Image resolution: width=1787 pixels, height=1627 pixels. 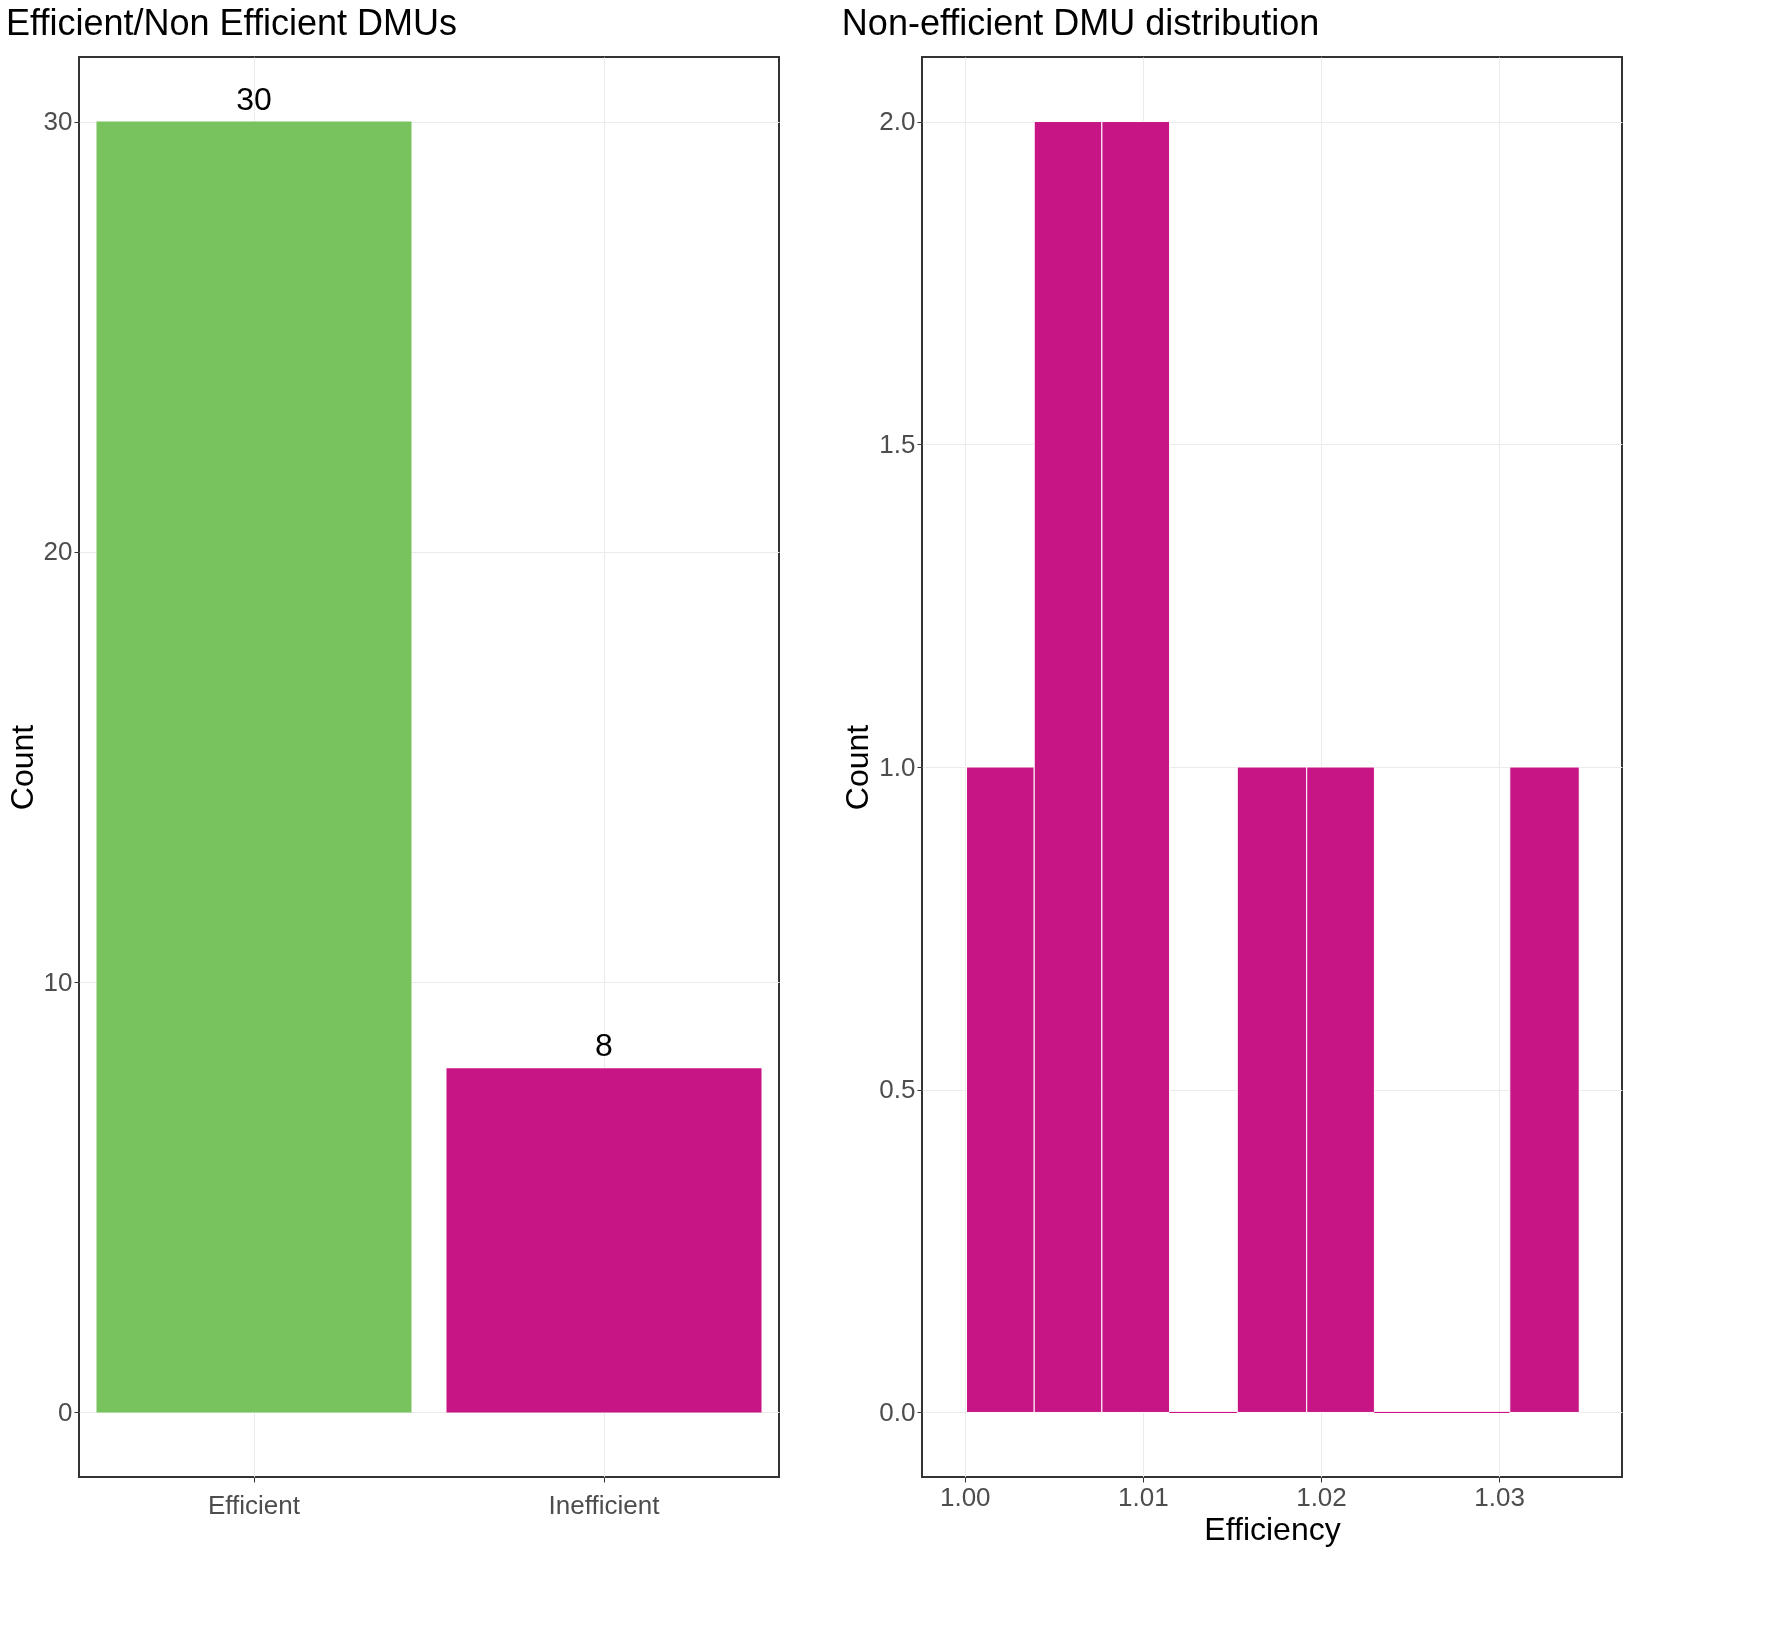 I want to click on y-tick-label: 0.0, so click(x=897, y=1411).